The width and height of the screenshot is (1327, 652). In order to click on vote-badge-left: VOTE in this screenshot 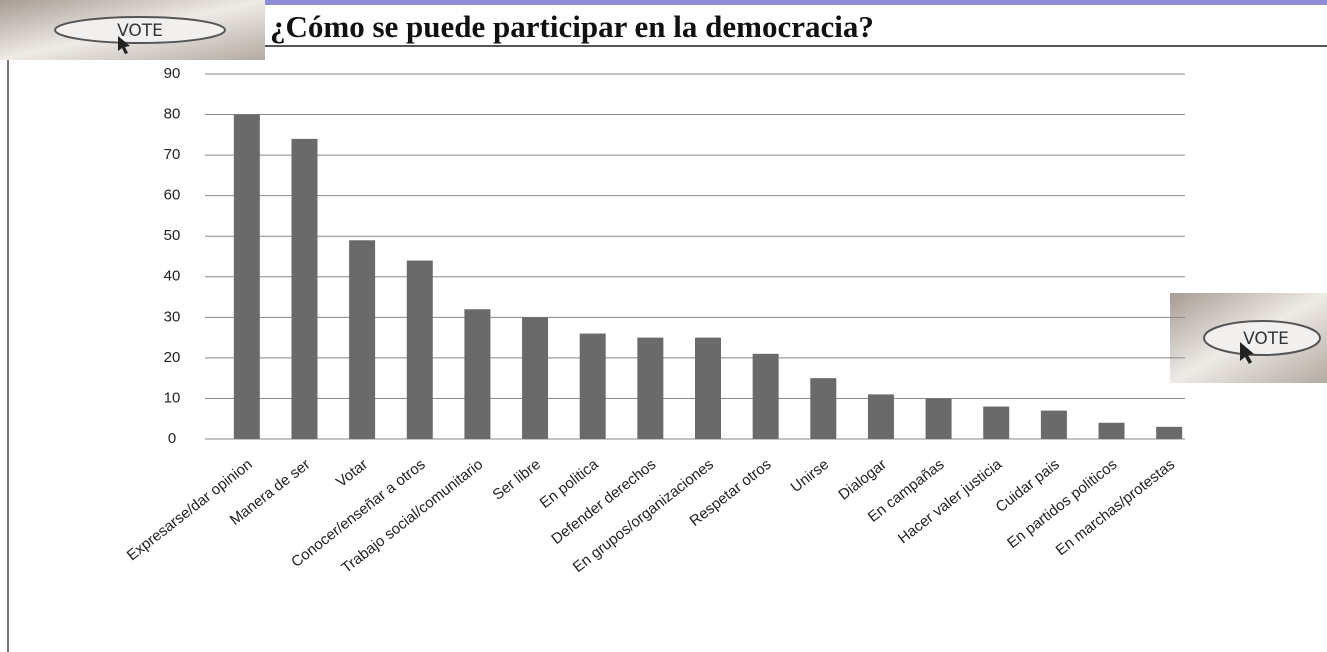, I will do `click(132, 30)`.